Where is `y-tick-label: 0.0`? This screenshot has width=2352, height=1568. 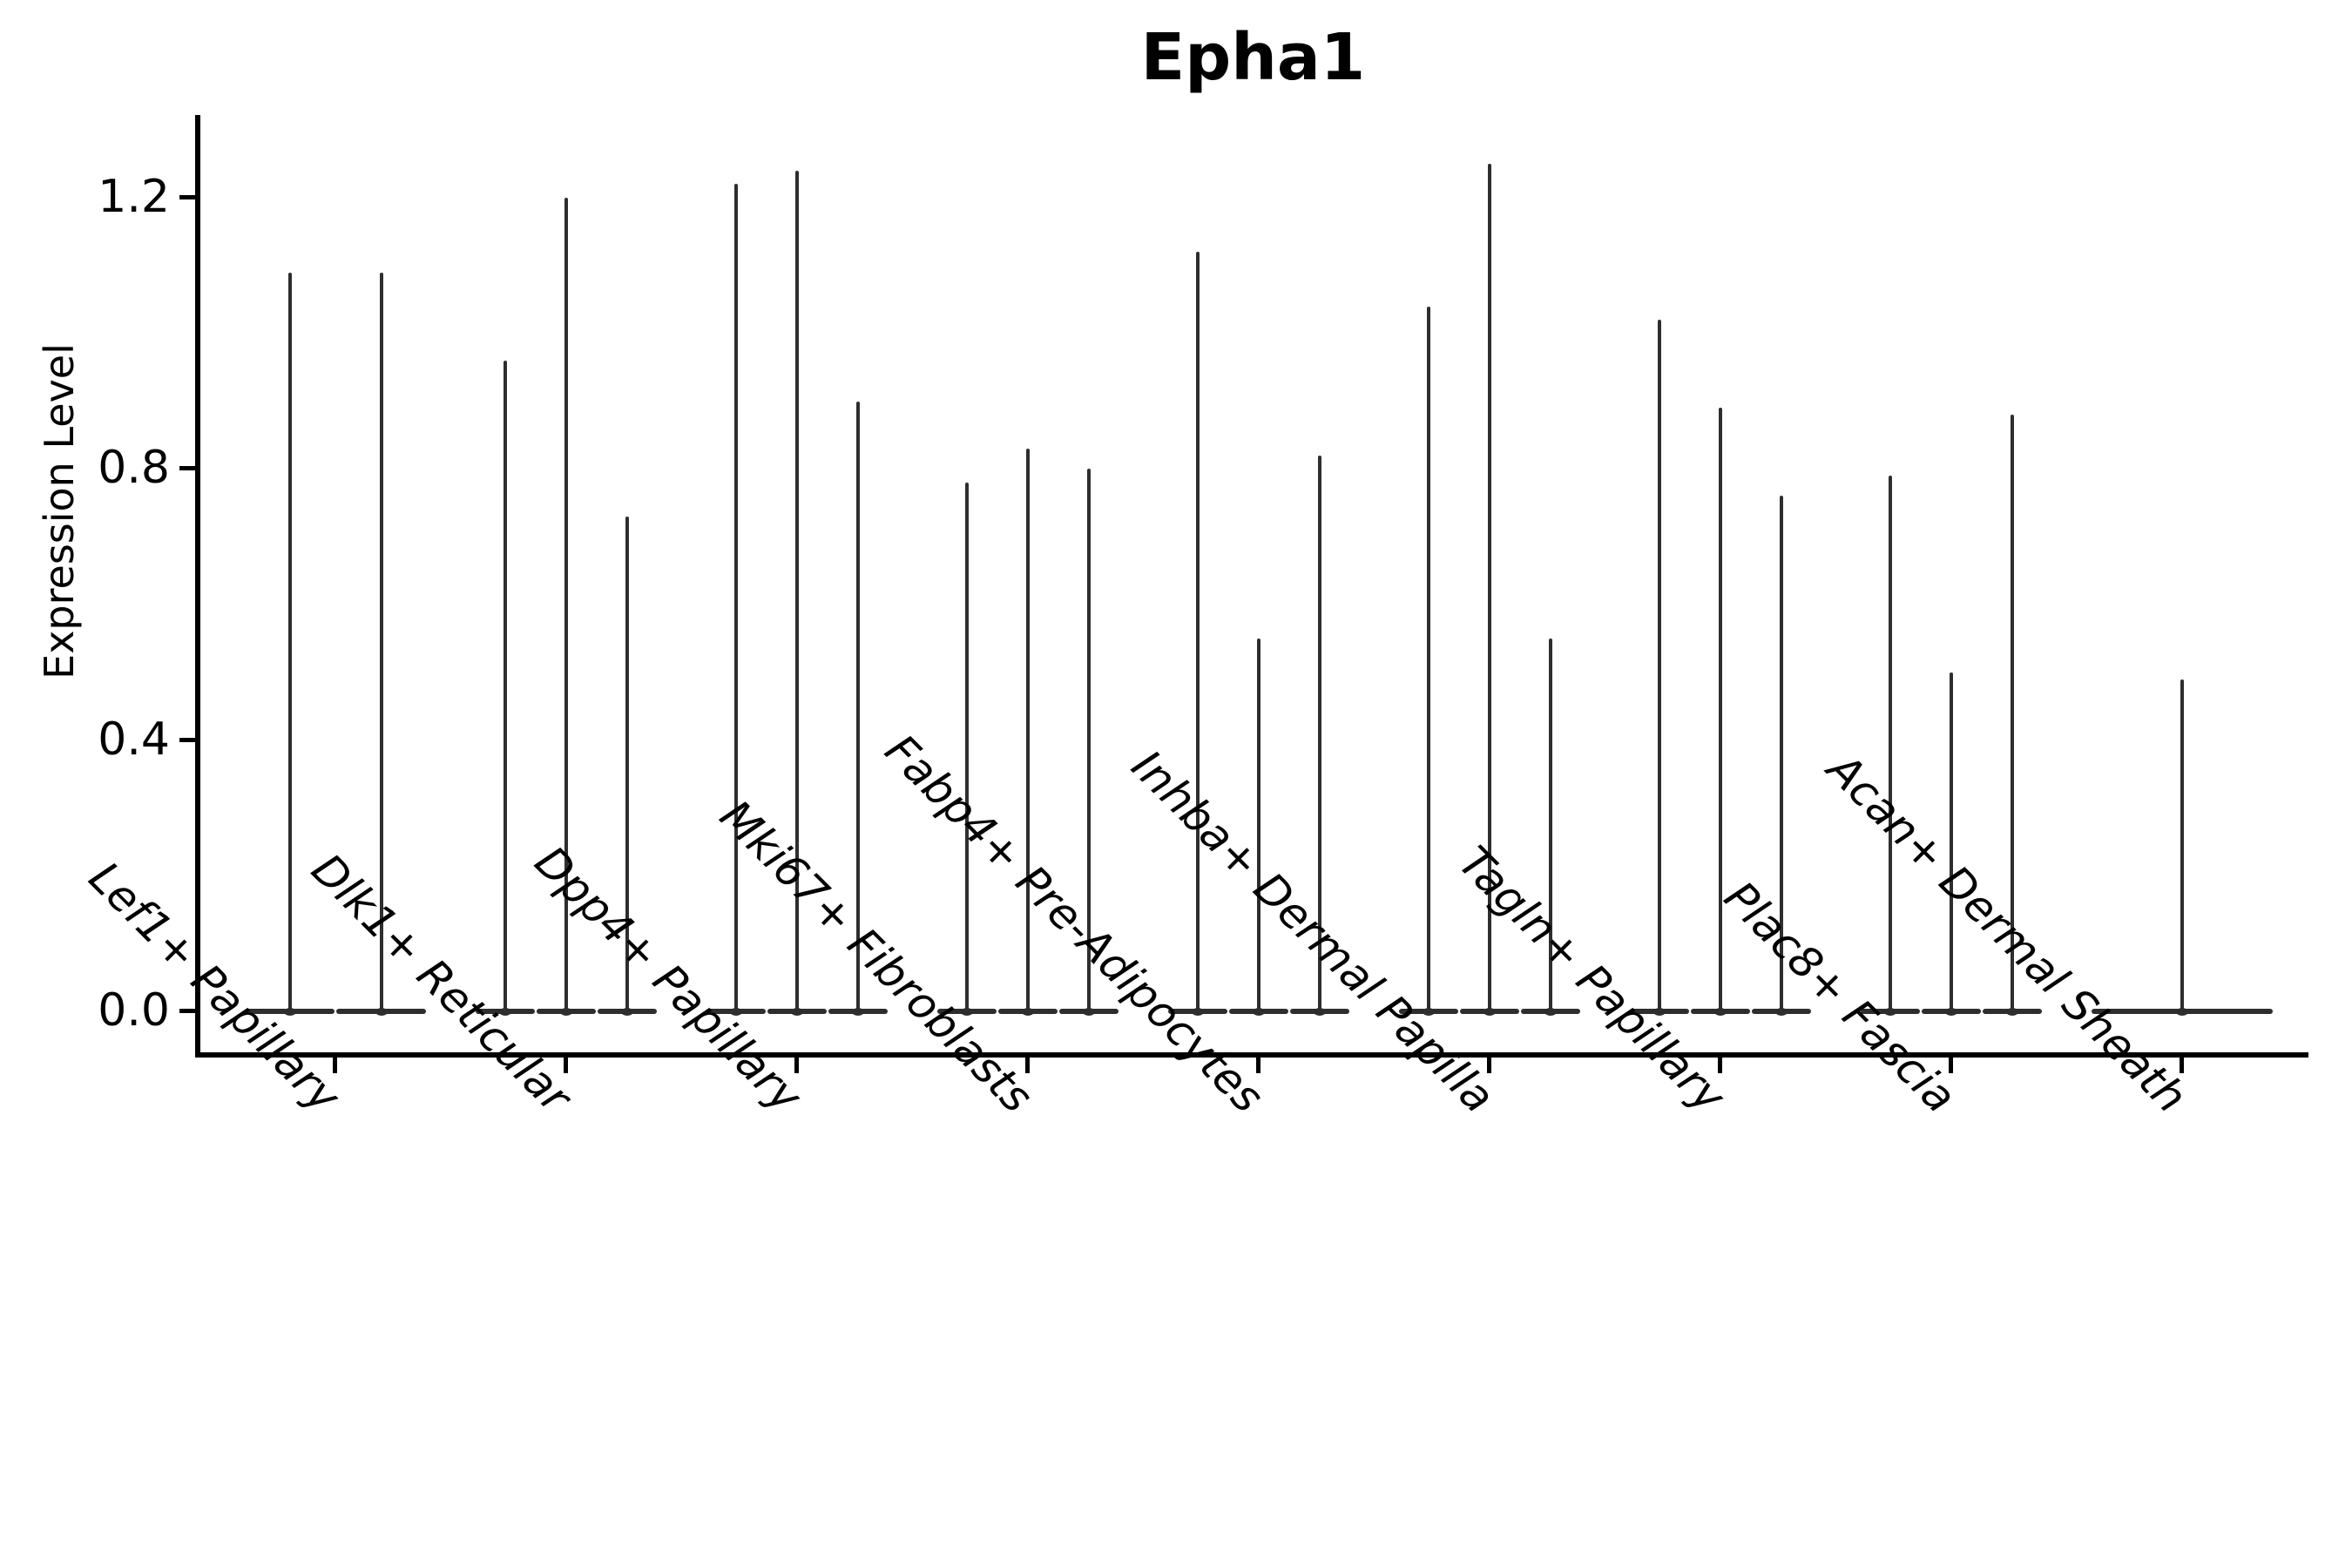
y-tick-label: 0.0 is located at coordinates (134, 1011).